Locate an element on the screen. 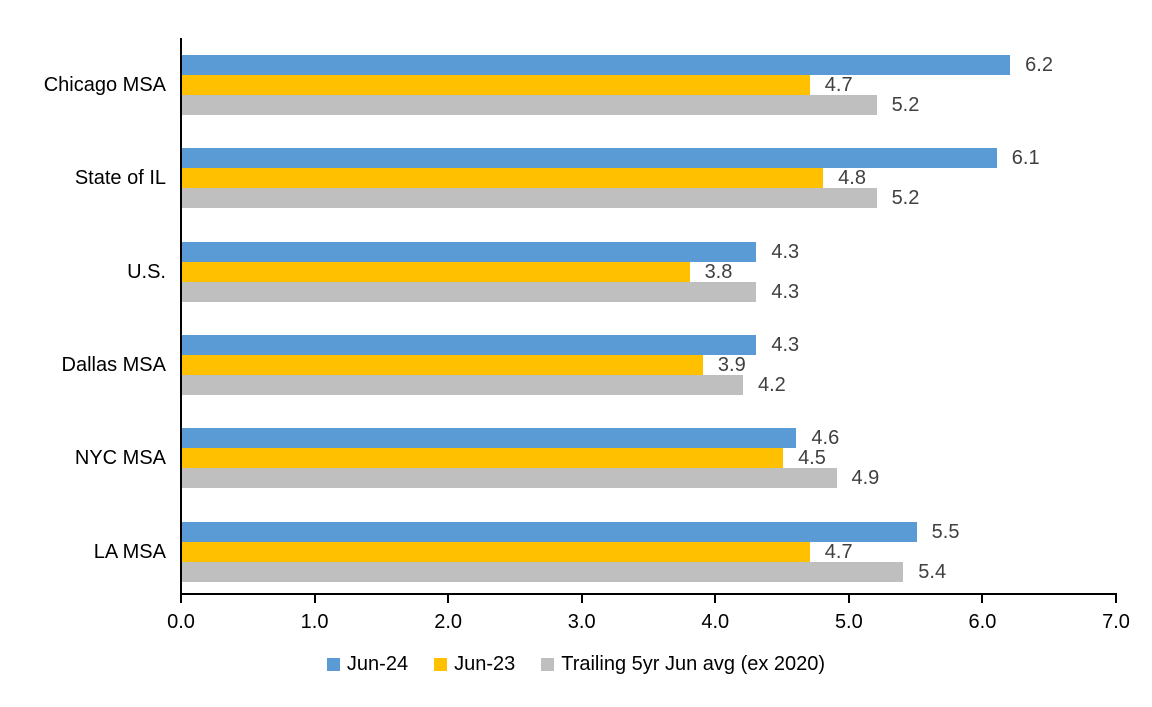 The width and height of the screenshot is (1152, 707). x-axis-tick-label: 4.0 is located at coordinates (715, 622).